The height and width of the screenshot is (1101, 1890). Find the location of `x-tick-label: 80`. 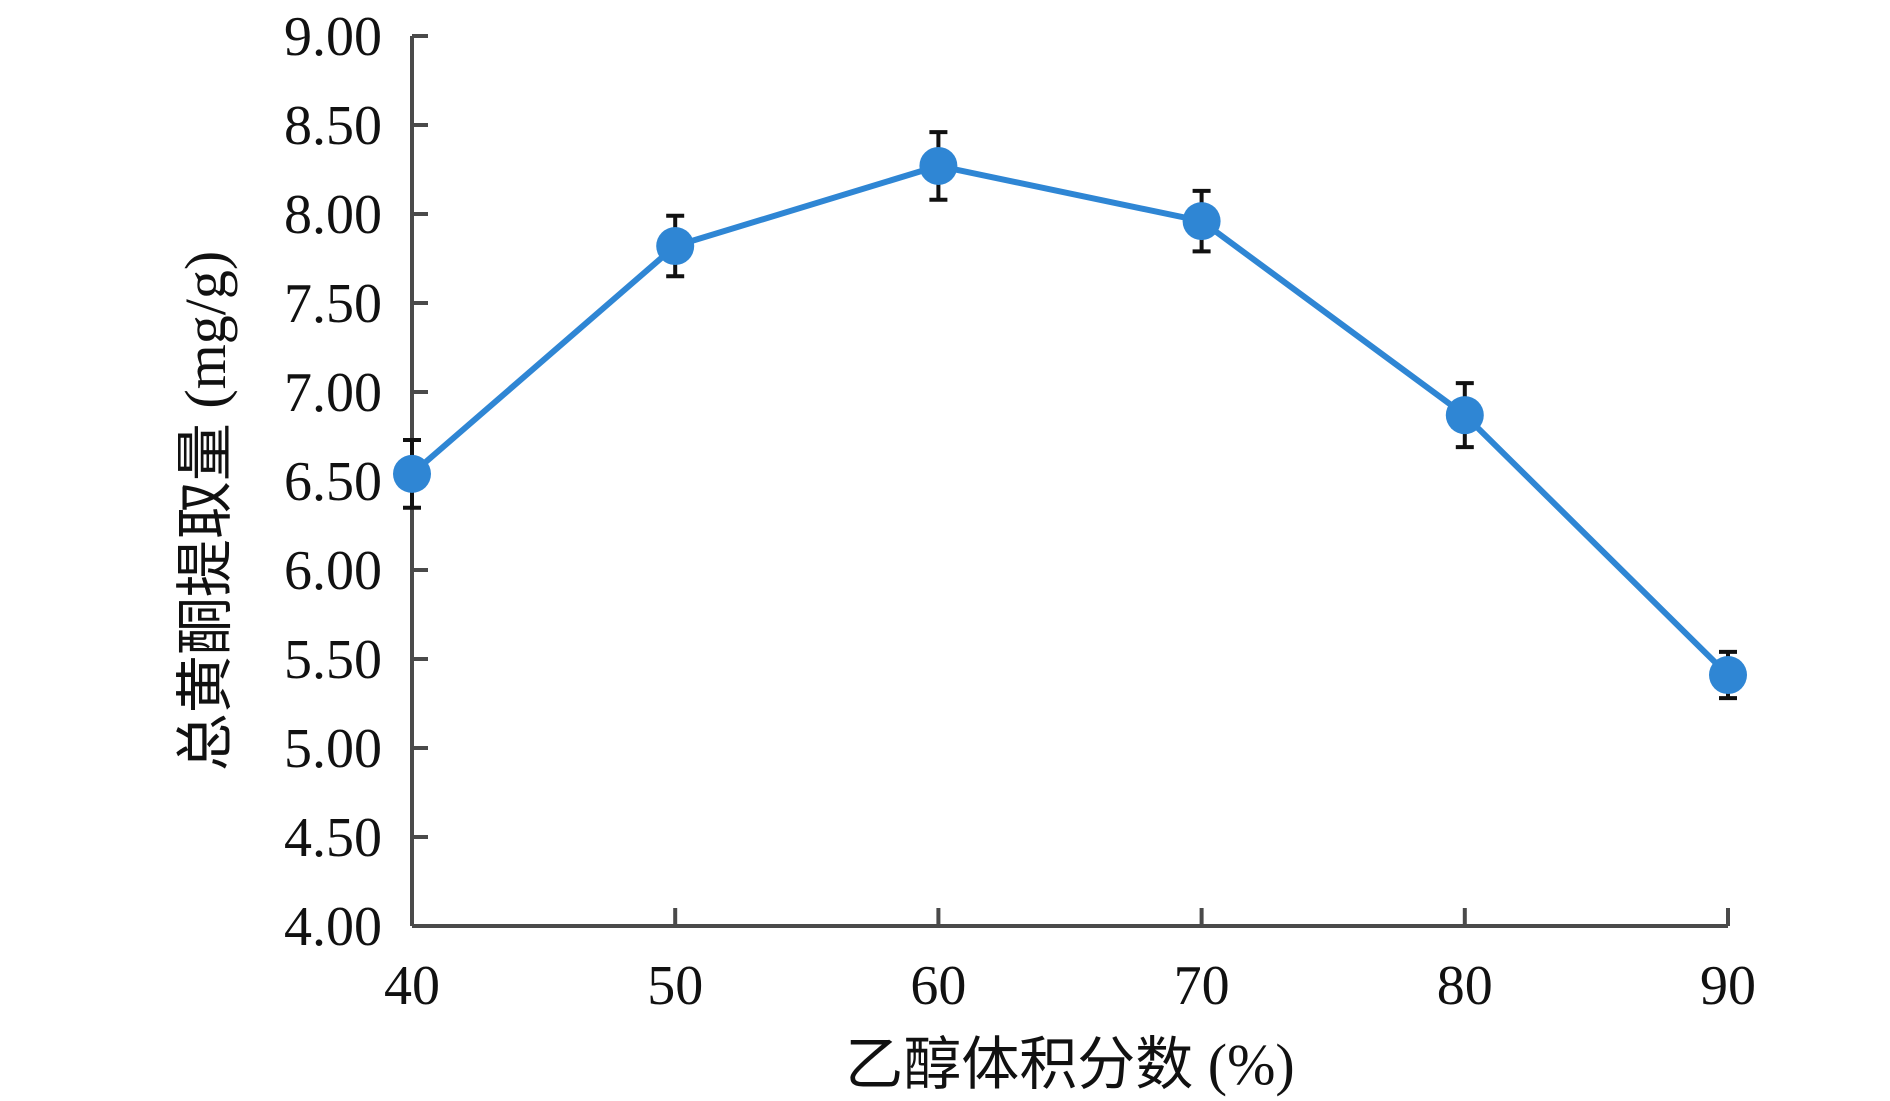

x-tick-label: 80 is located at coordinates (1465, 986).